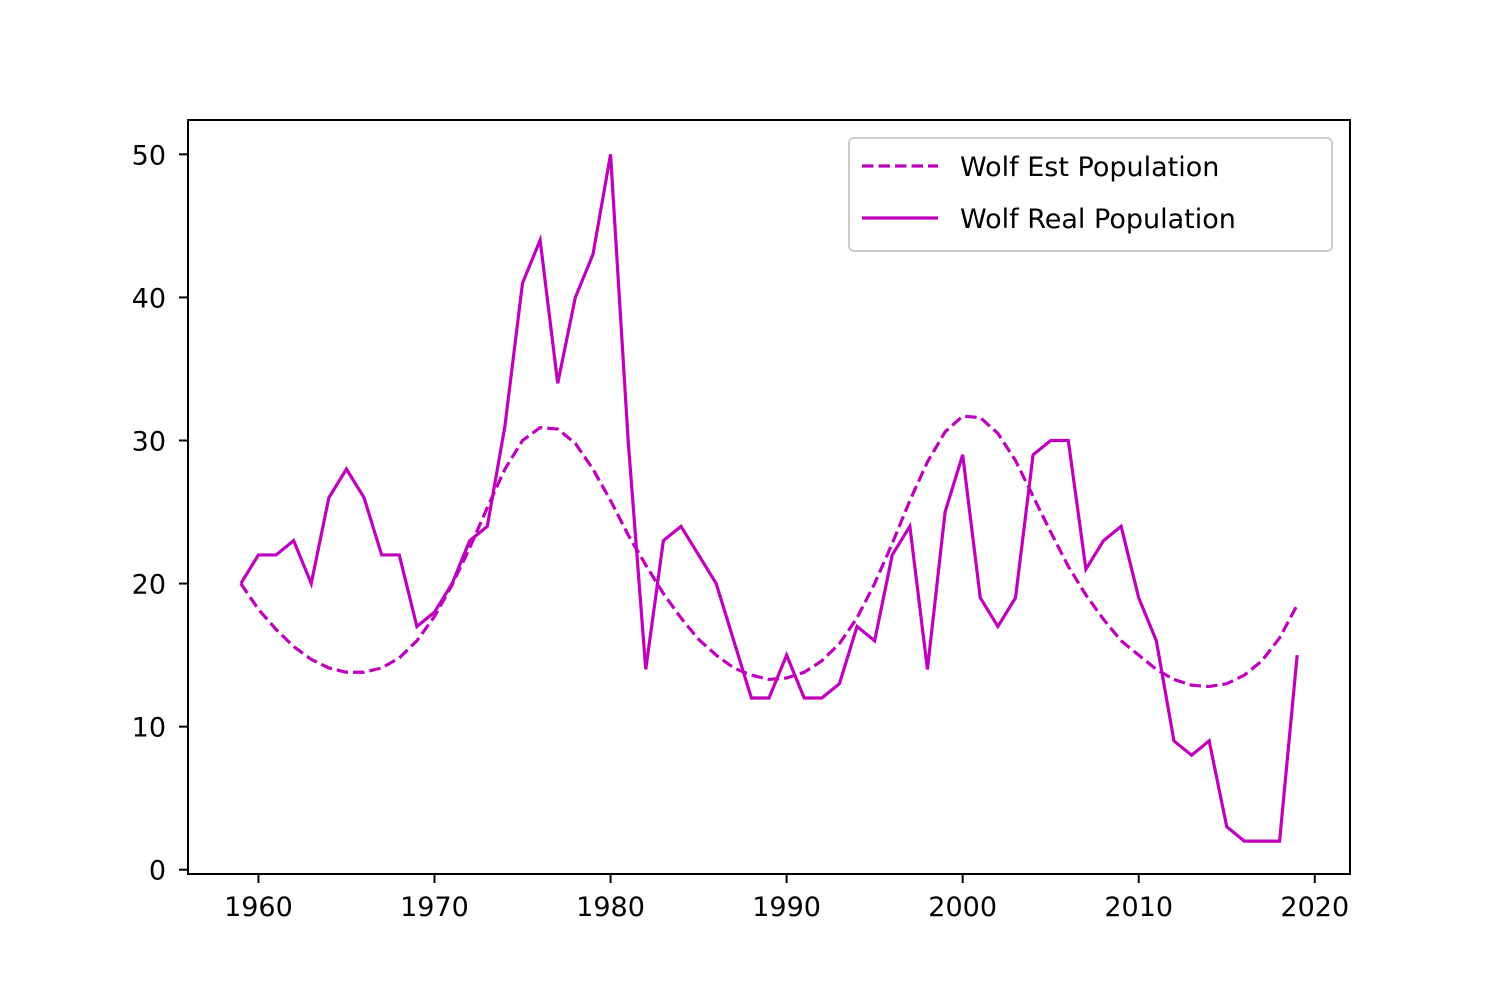 The image size is (1500, 1000). I want to click on legend-box, so click(1090, 194).